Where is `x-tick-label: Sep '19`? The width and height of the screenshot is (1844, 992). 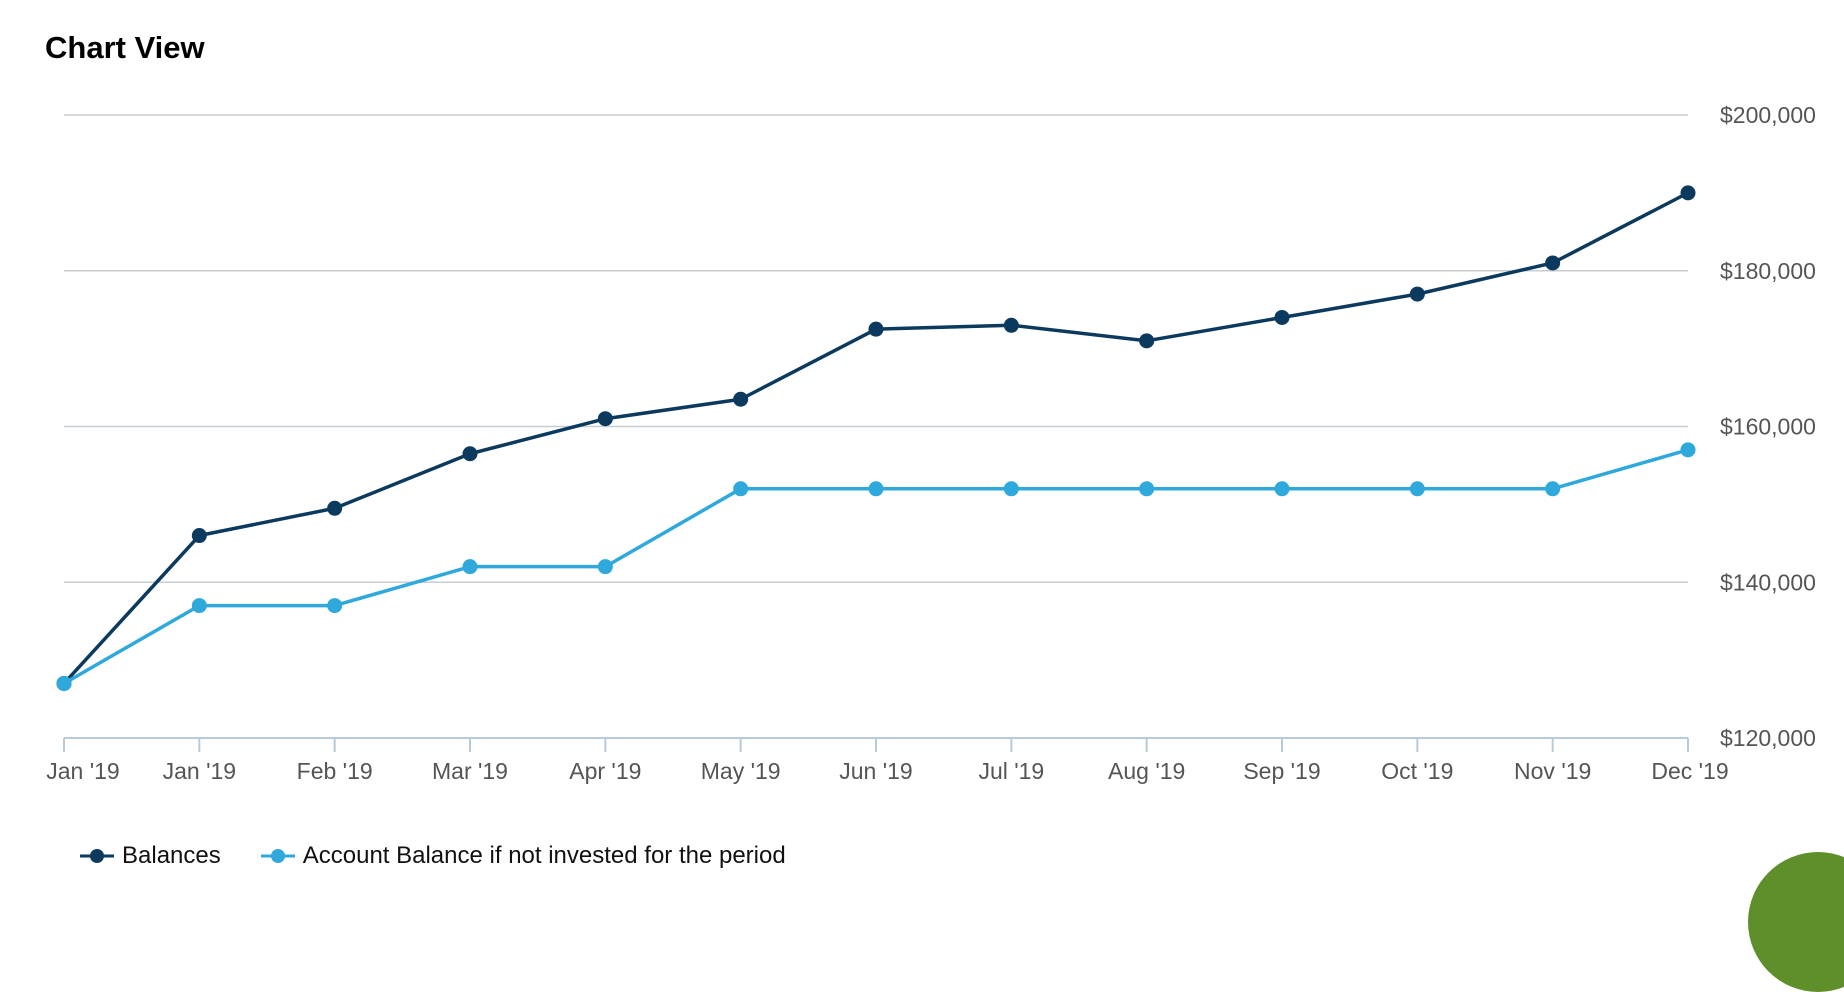
x-tick-label: Sep '19 is located at coordinates (1281, 771).